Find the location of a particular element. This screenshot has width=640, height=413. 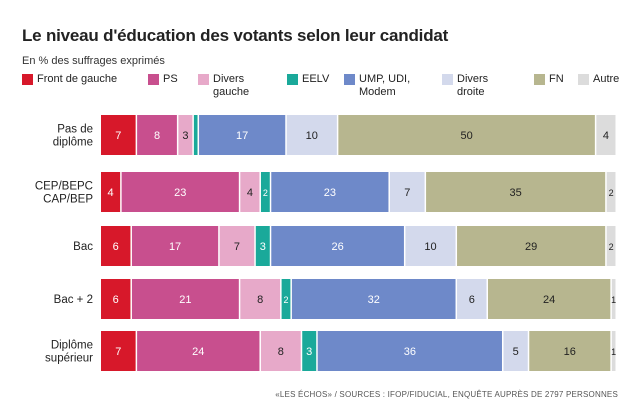

legend-label: Divers droite is located at coordinates (473, 85).